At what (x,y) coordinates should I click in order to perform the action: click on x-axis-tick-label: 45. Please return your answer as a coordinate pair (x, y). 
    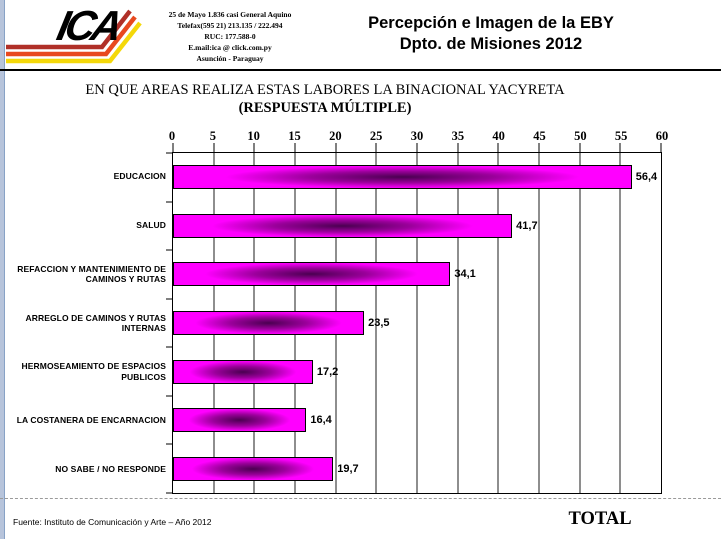
    Looking at the image, I should click on (539, 136).